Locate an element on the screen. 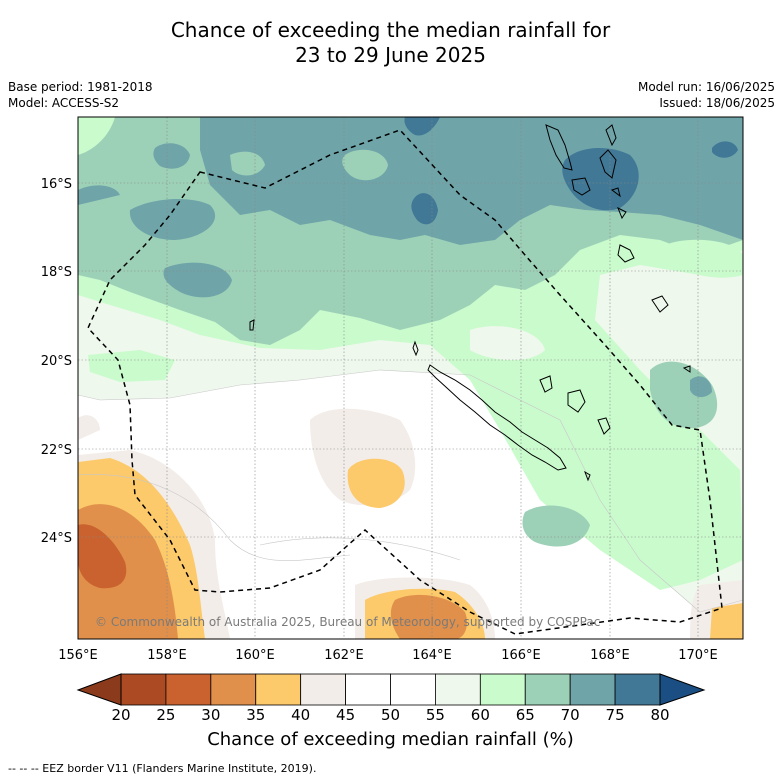 The height and width of the screenshot is (781, 781). new-caledonia-outline is located at coordinates (497, 417).